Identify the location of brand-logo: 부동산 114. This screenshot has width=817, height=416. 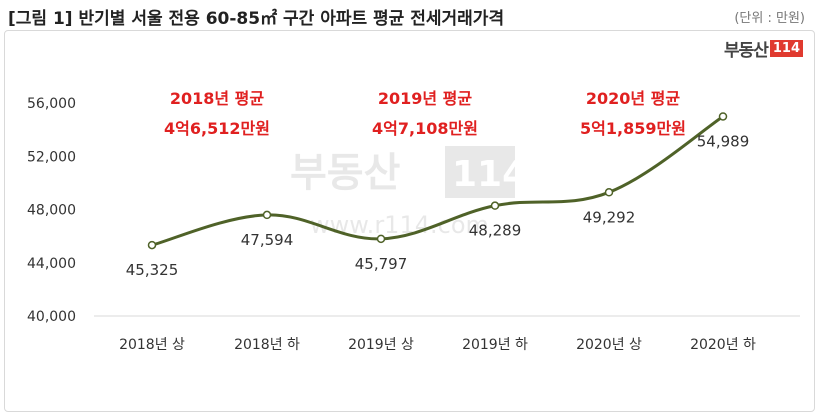
(763, 48).